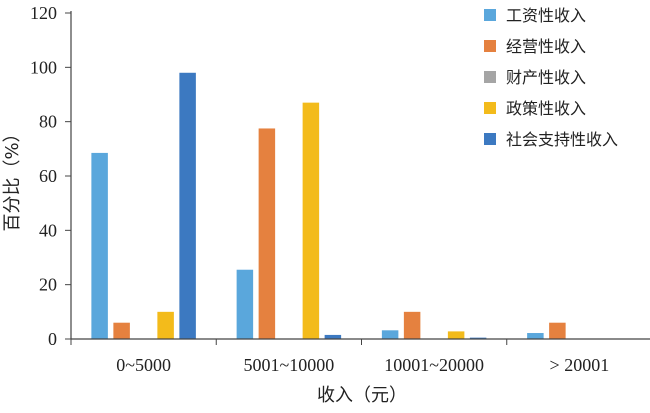 This screenshot has width=650, height=413. What do you see at coordinates (340, 357) in the screenshot?
I see `x-axis-ticks: 0~5000 5001~10000 10001~20000 > 20001` at bounding box center [340, 357].